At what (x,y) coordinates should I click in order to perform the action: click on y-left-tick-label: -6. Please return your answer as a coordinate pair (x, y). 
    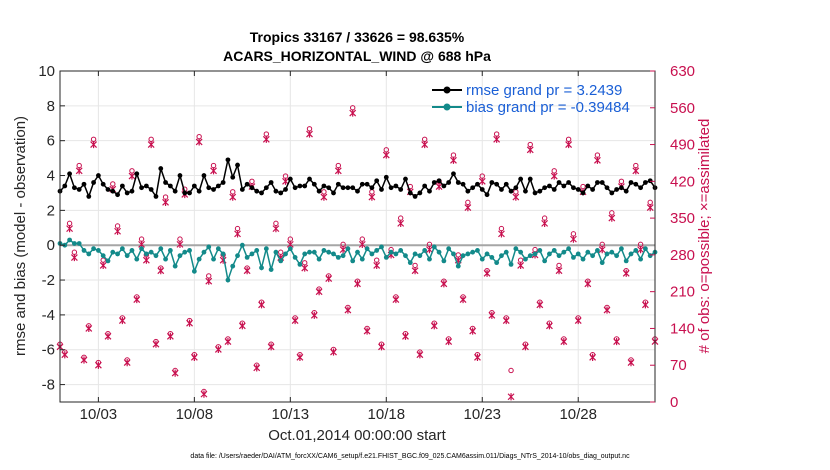
    Looking at the image, I should click on (48, 350).